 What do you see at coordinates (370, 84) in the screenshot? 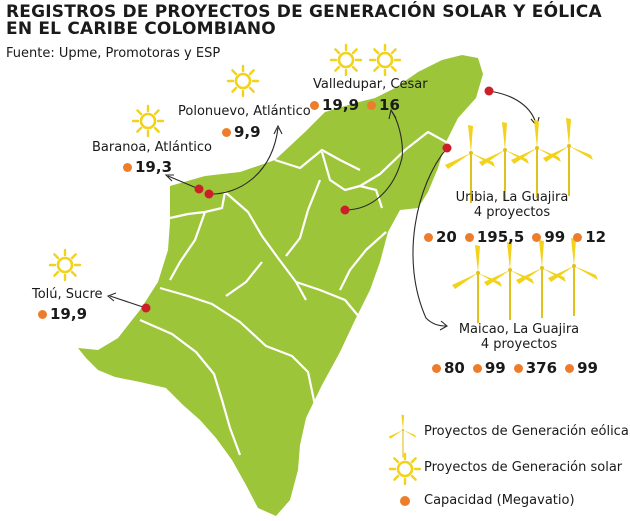
I see `valledupar-label: Valledupar, Cesar` at bounding box center [370, 84].